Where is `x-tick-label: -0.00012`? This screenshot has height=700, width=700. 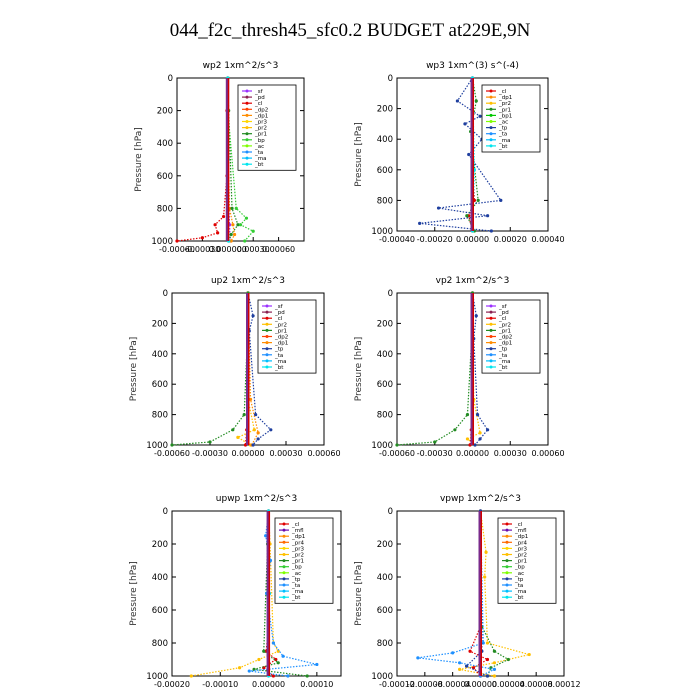 x-tick-label: -0.00012 is located at coordinates (397, 684).